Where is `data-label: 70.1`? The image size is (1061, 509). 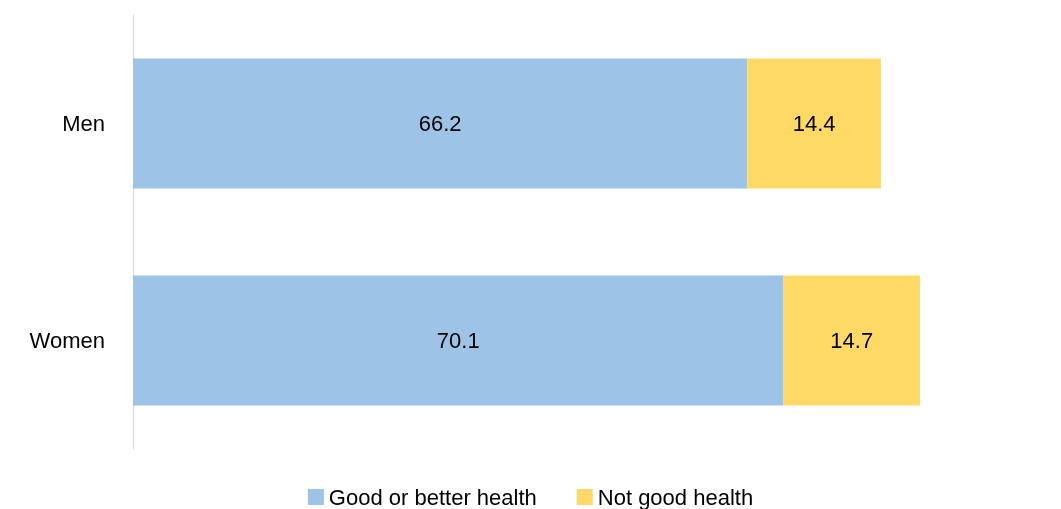
data-label: 70.1 is located at coordinates (458, 340).